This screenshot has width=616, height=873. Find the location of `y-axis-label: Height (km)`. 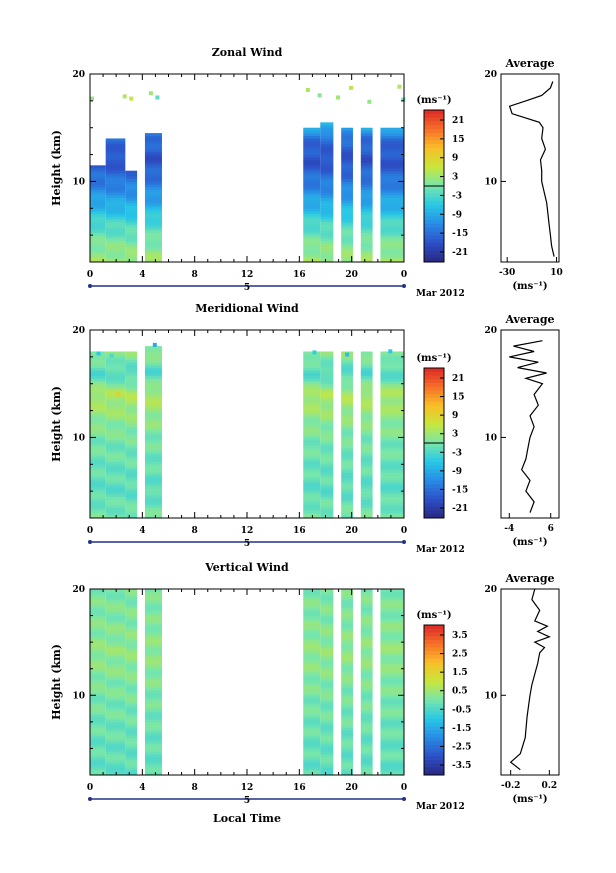

y-axis-label: Height (km) is located at coordinates (56, 682).